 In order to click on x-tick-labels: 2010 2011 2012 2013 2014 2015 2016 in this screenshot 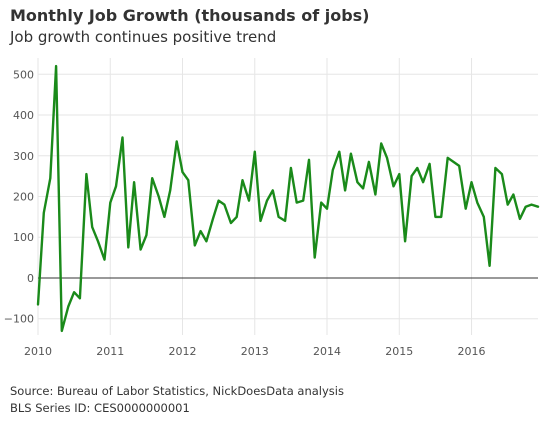, I will do `click(255, 351)`.